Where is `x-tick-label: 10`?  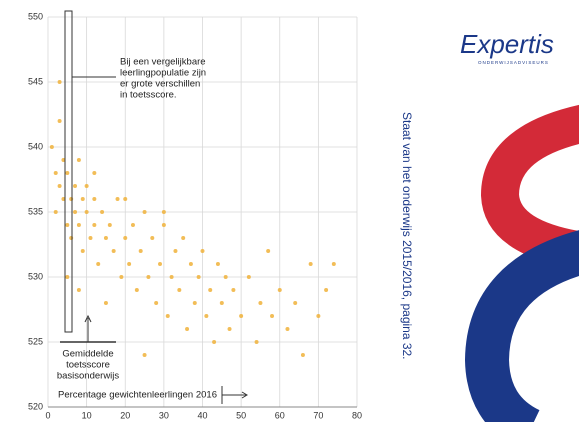
x-tick-label: 10 is located at coordinates (87, 415).